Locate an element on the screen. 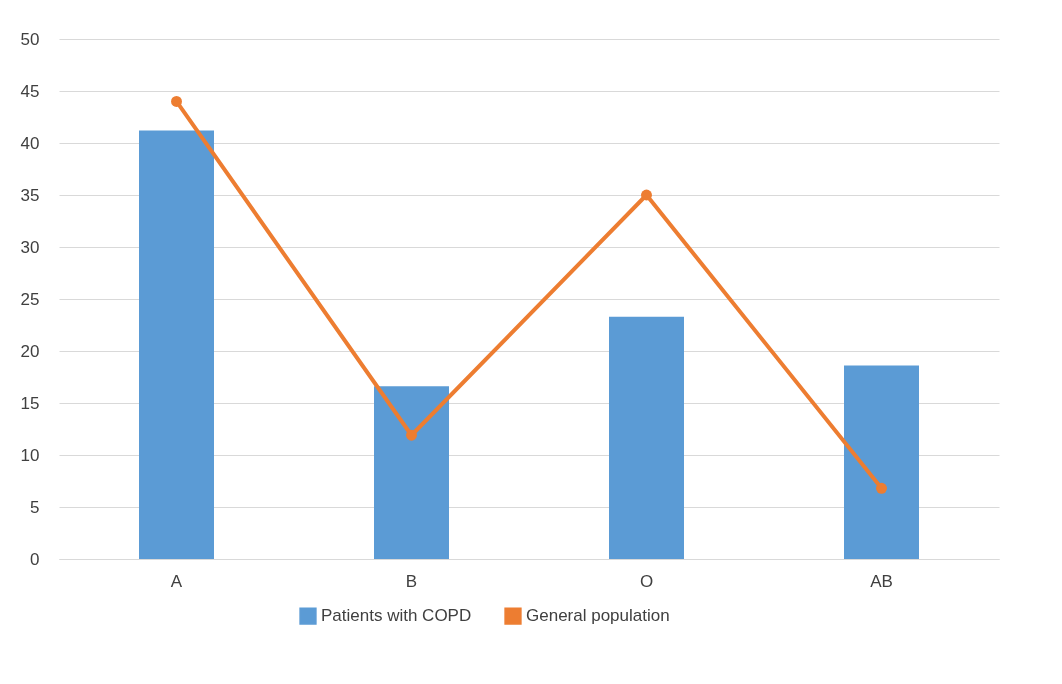 This screenshot has width=1062, height=684. y-tick-label: 35 is located at coordinates (30, 195).